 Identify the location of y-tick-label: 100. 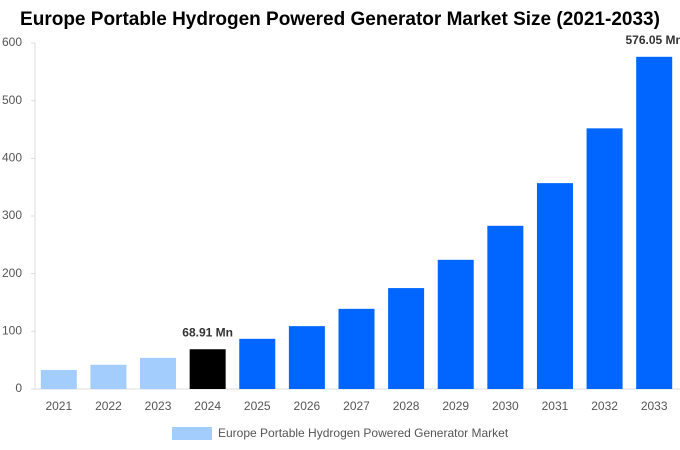
(12, 331).